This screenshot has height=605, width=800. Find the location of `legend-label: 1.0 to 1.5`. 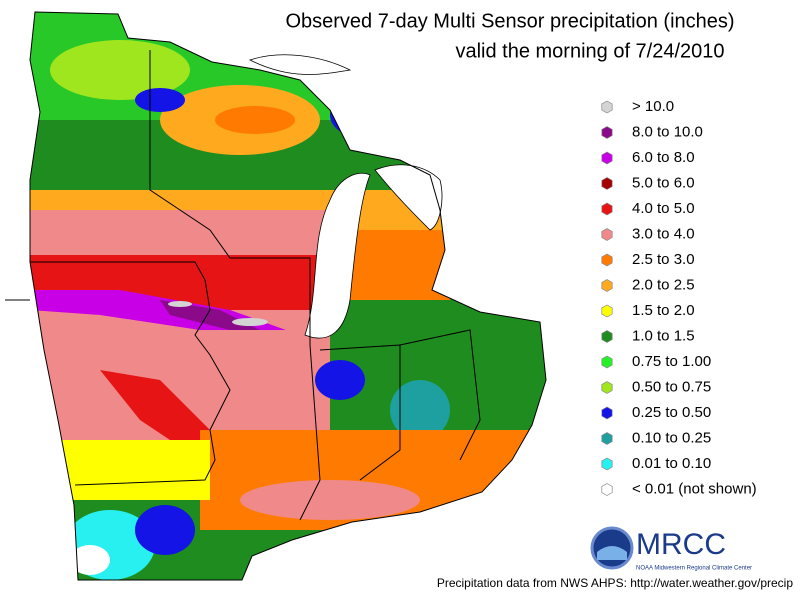

legend-label: 1.0 to 1.5 is located at coordinates (663, 335).